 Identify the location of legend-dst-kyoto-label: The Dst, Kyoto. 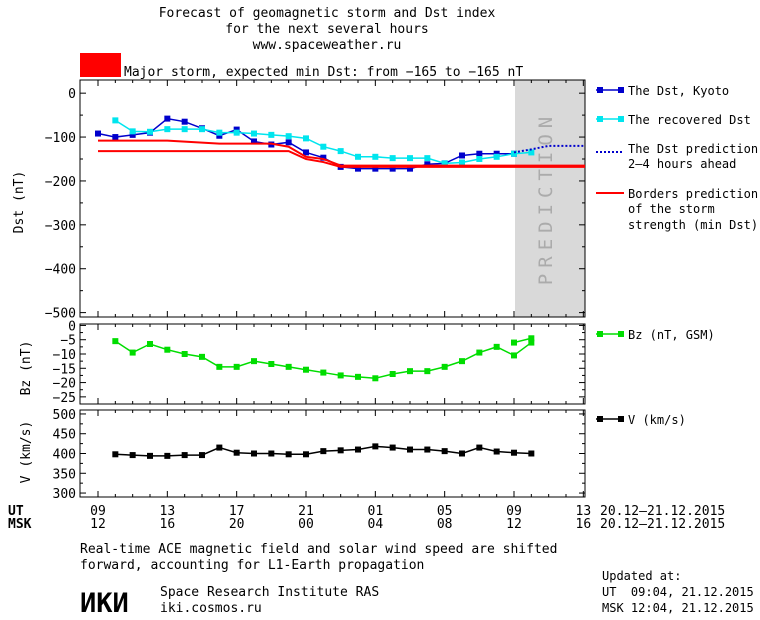
(678, 91).